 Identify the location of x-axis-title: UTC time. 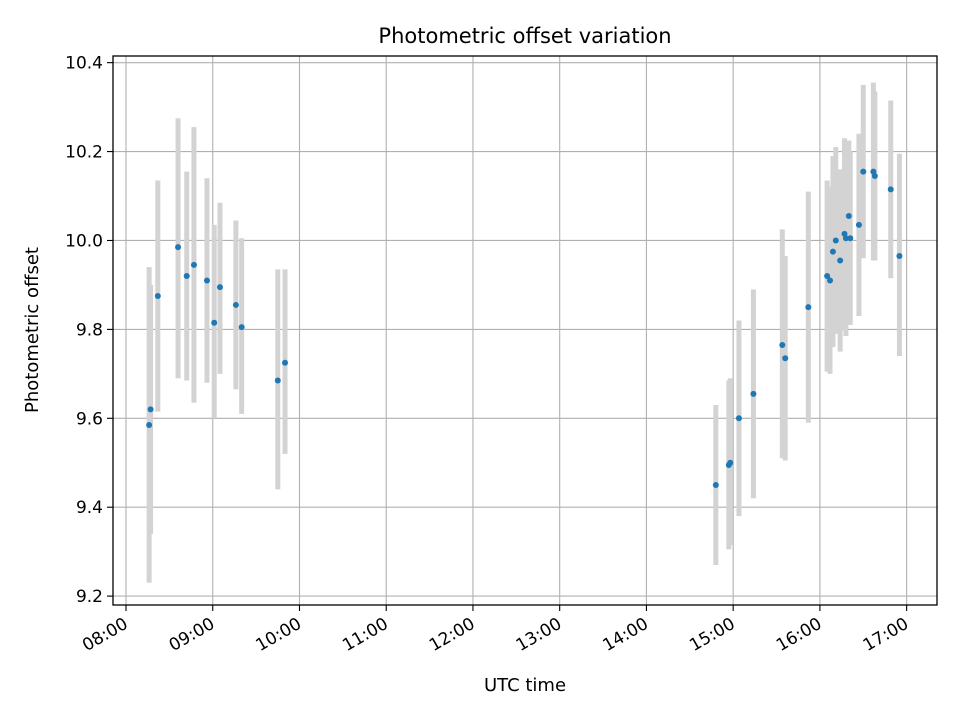
(525, 685).